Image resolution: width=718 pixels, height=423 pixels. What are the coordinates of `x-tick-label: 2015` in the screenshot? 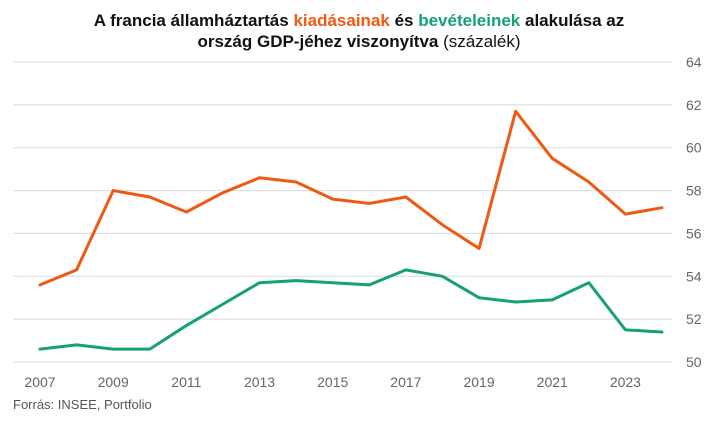 It's located at (332, 382).